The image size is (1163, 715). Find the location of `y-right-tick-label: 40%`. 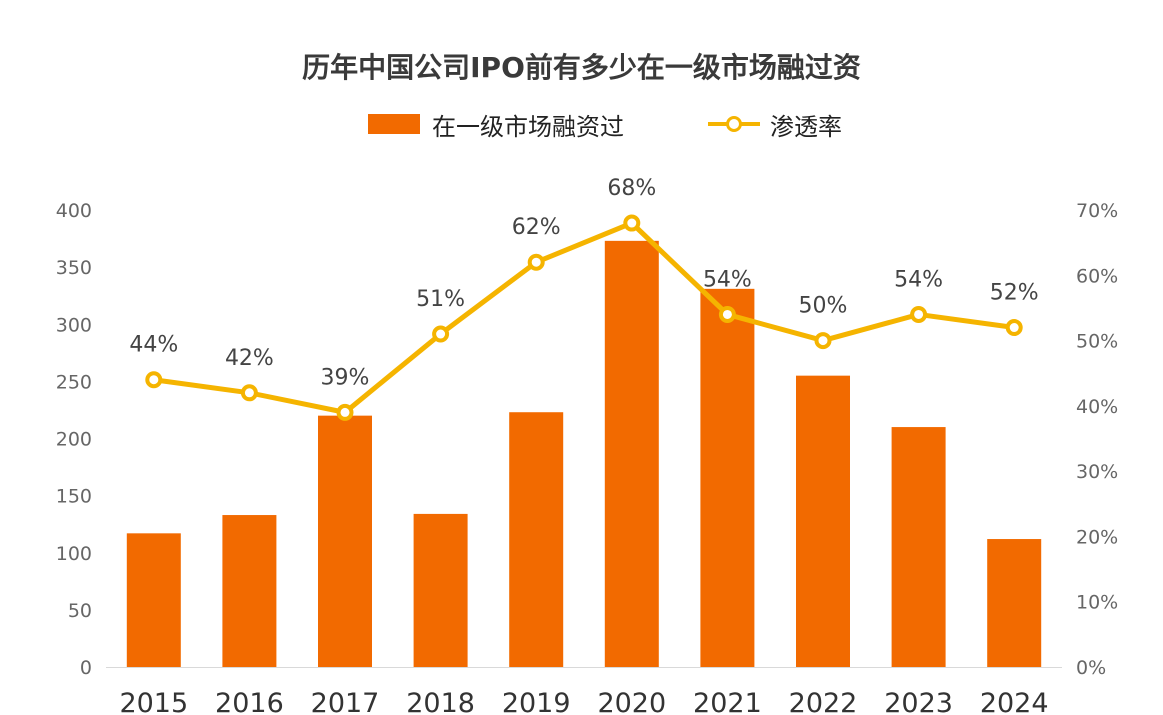

y-right-tick-label: 40% is located at coordinates (1097, 407).